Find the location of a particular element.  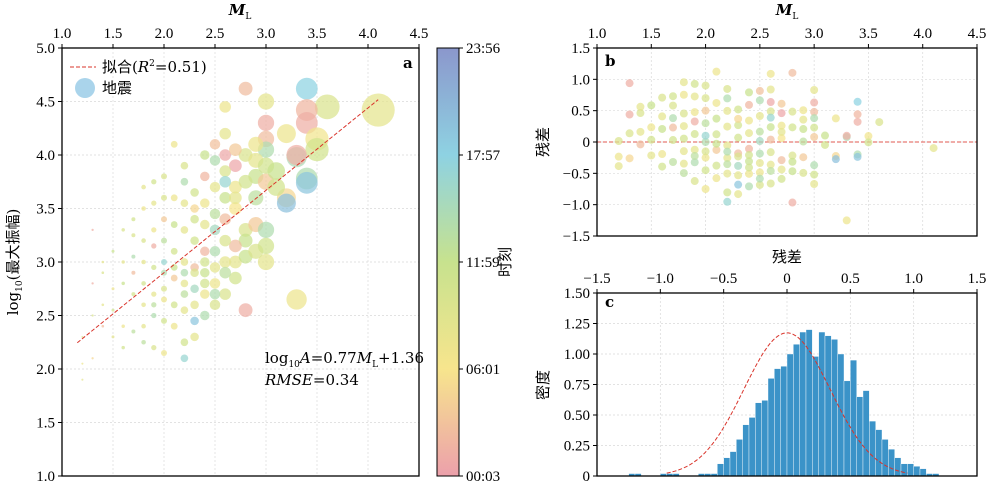

colorbar-label: 时刻 is located at coordinates (505, 262).